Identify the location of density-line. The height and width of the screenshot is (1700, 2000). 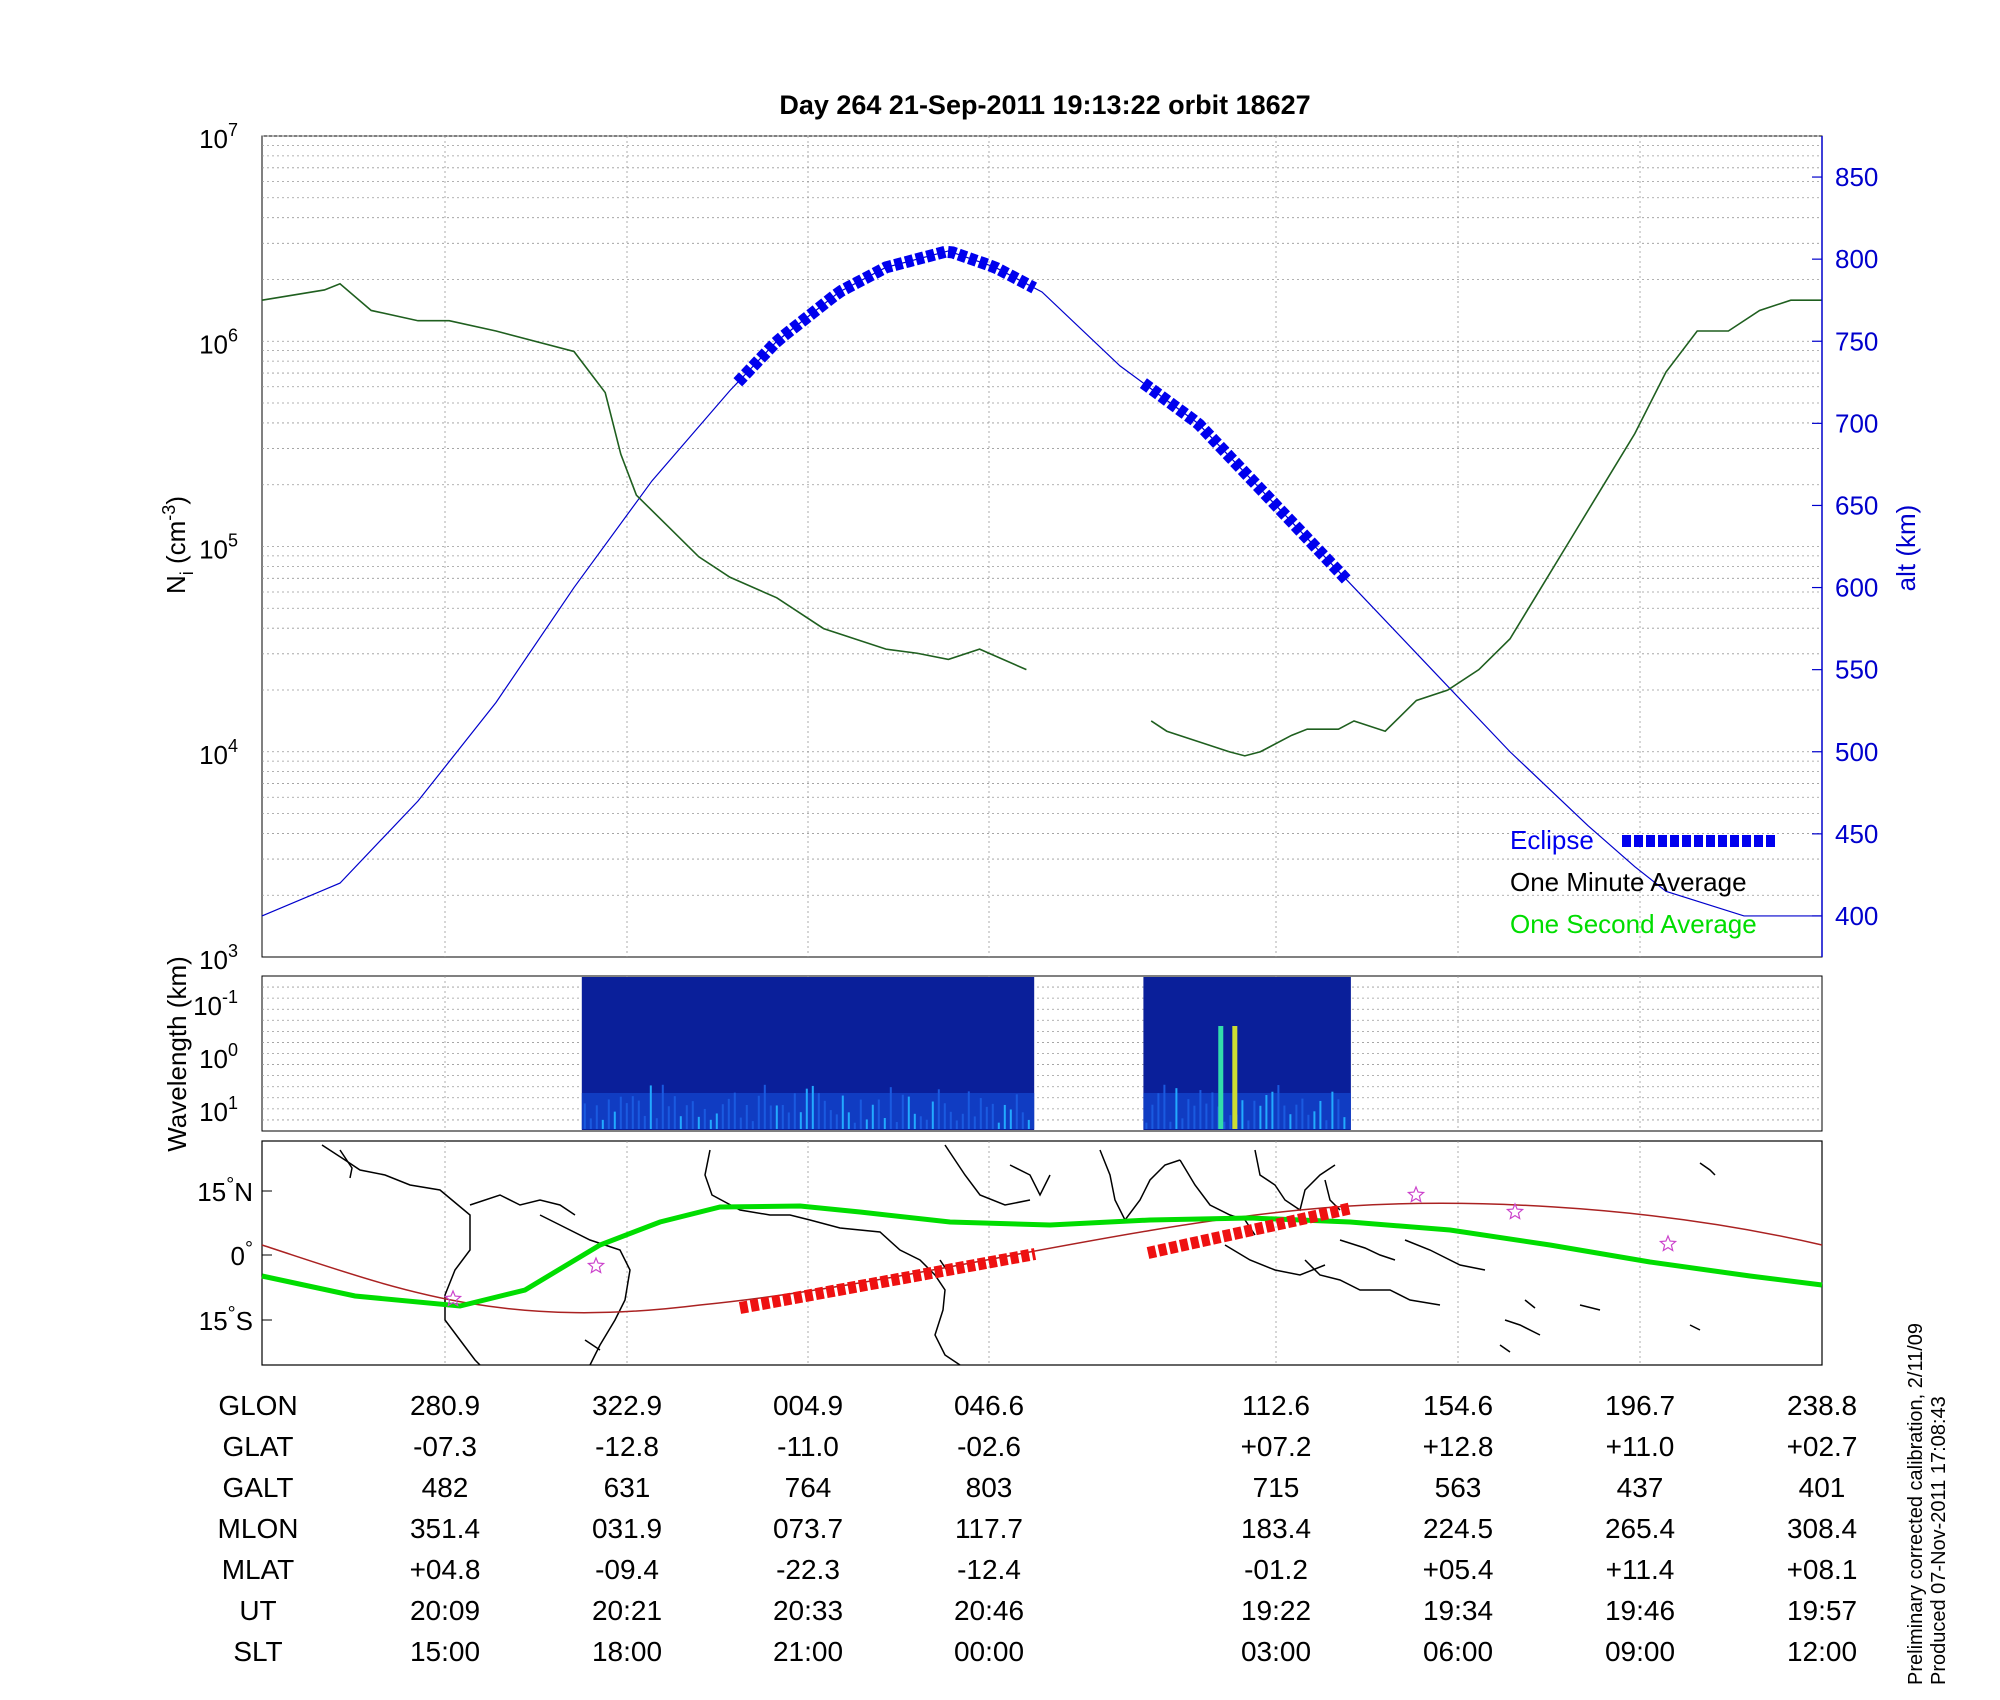
(644, 476).